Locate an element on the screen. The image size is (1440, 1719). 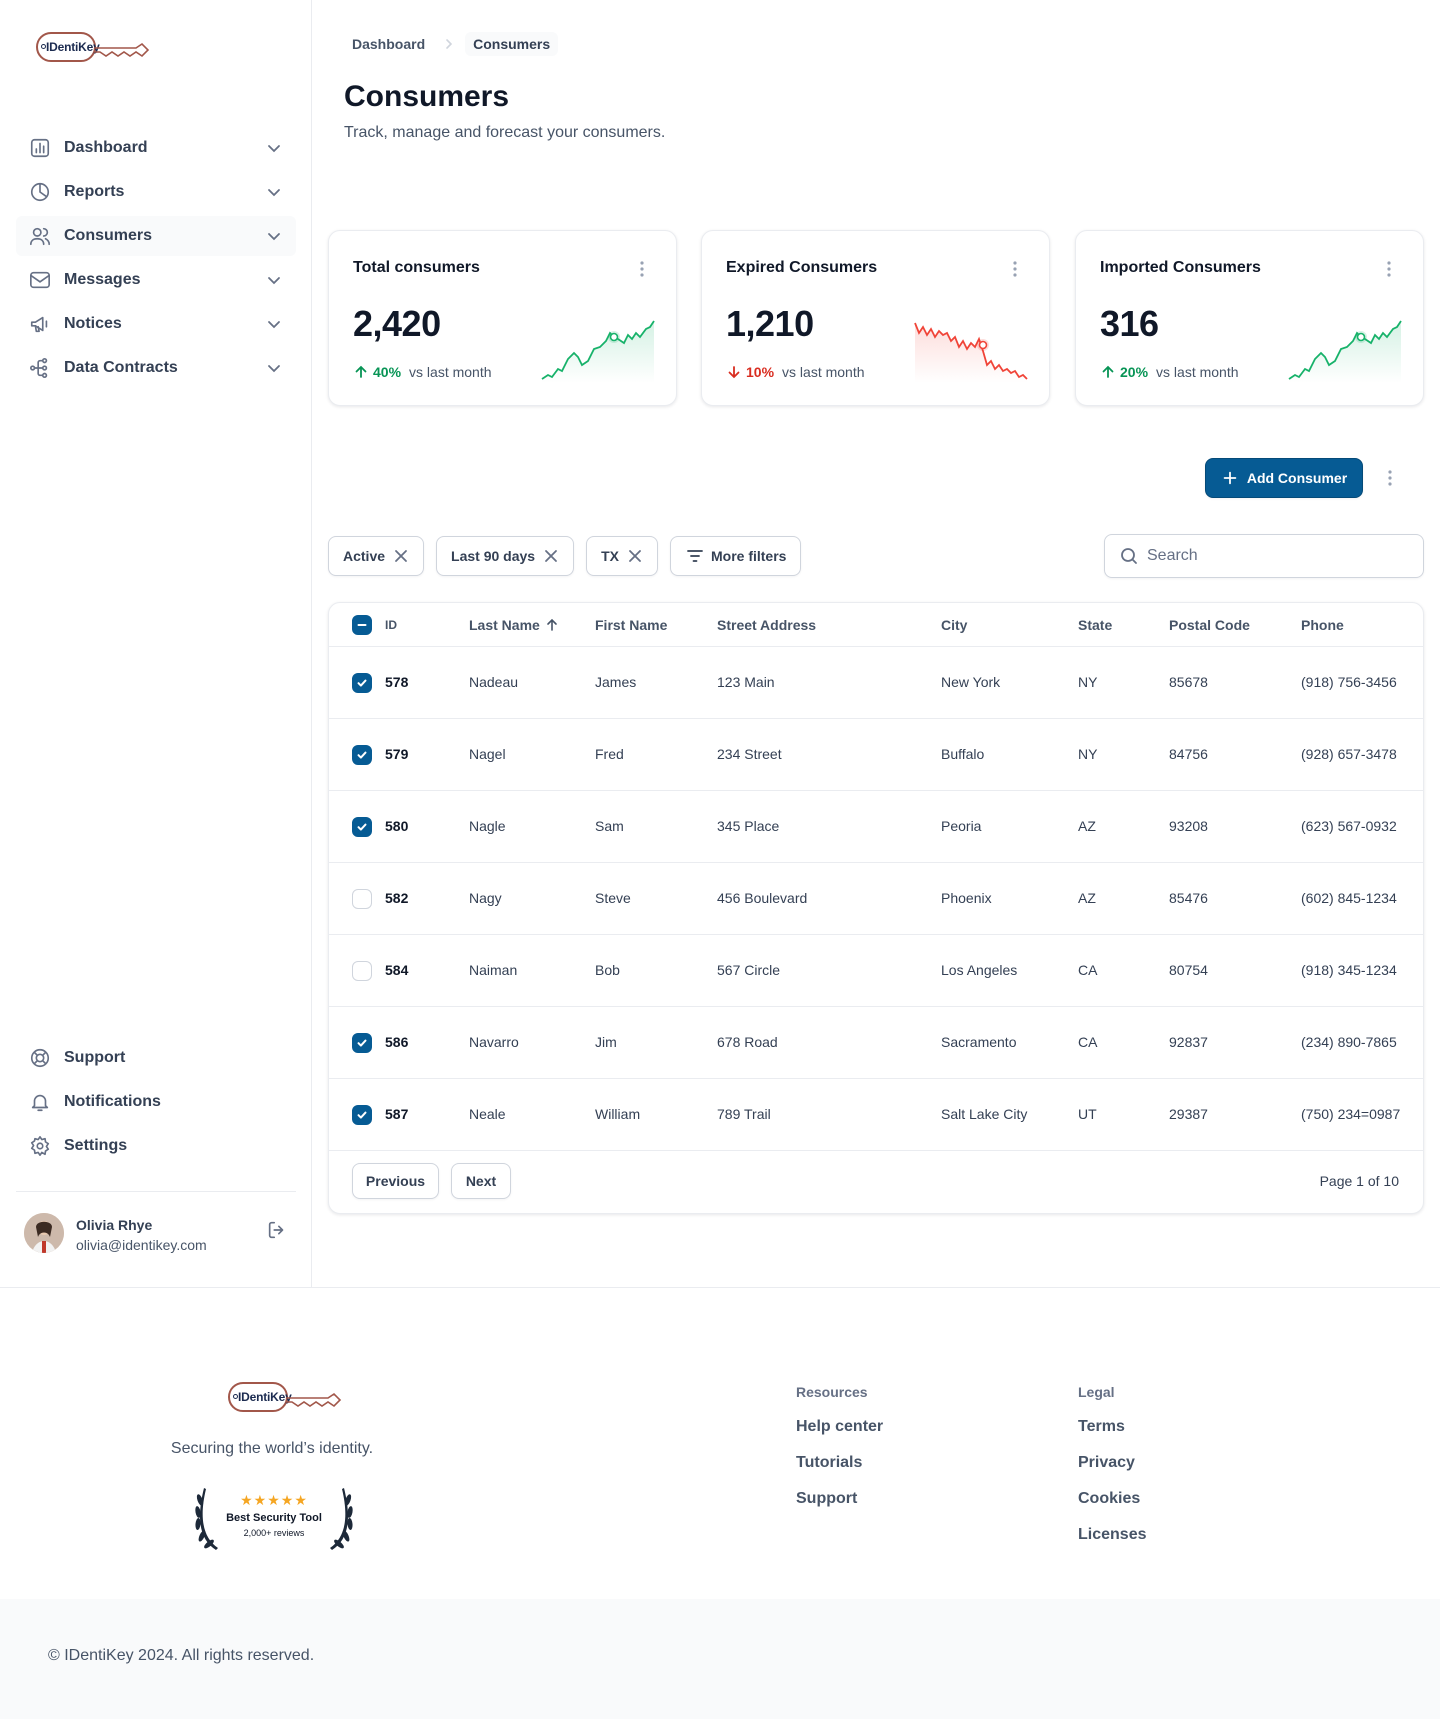
user-profile: Olivia Rhye olivia@identikey.com is located at coordinates (160, 1235).